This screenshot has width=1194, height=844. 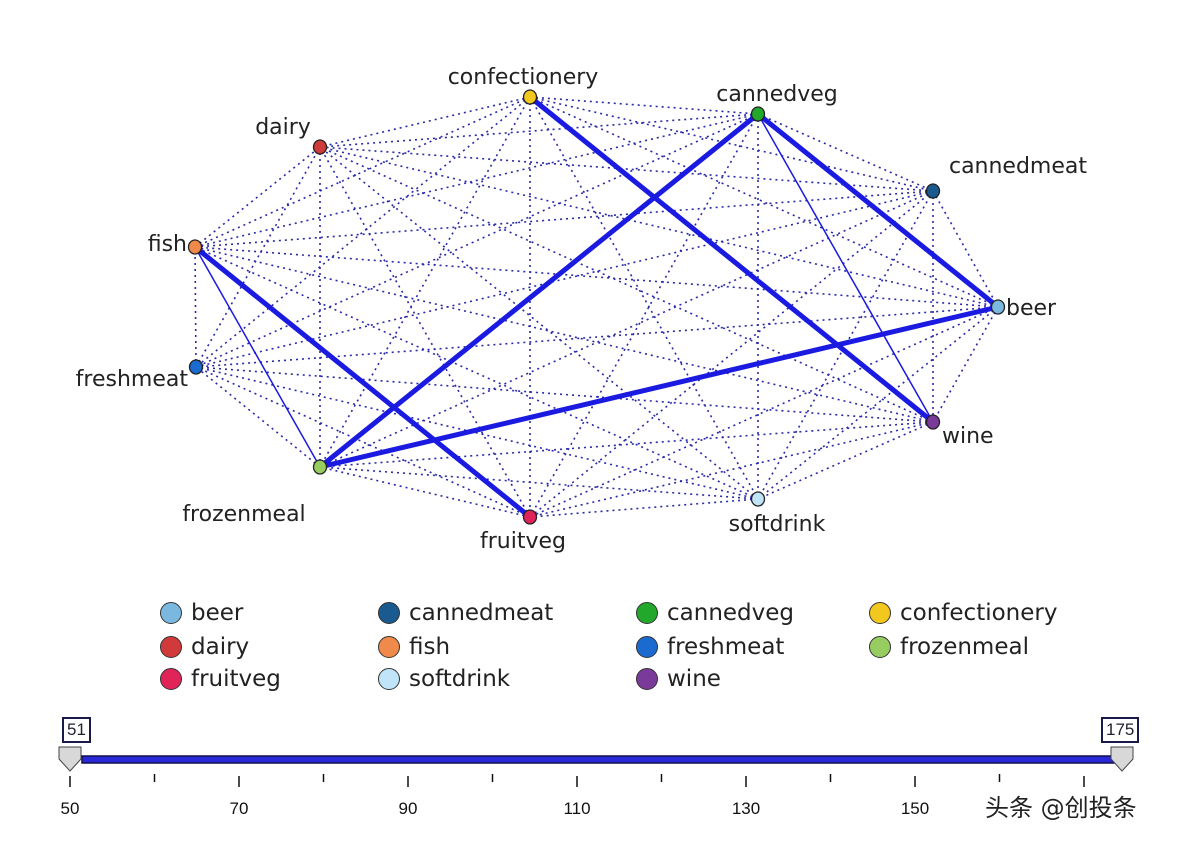 I want to click on node-fish, so click(x=195, y=247).